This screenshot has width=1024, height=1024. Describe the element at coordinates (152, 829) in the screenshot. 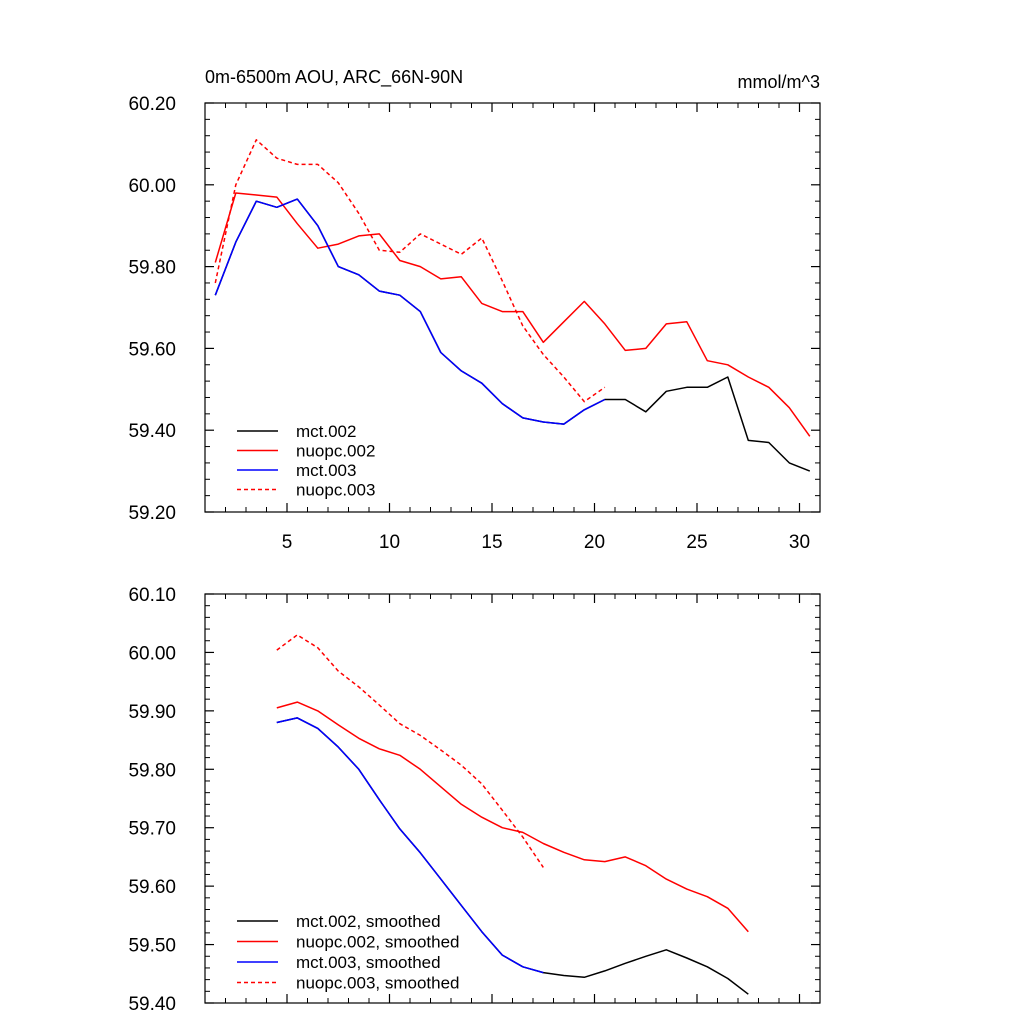

I see `y-tick-label: 59.70` at that location.